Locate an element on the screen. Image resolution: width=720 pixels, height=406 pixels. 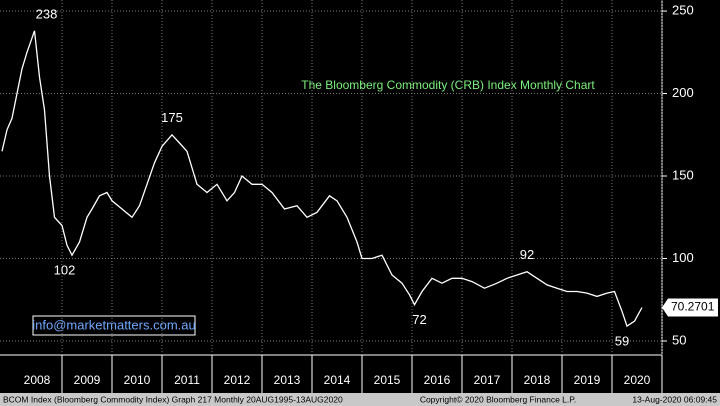
x-tick-label: 2008 is located at coordinates (37, 380).